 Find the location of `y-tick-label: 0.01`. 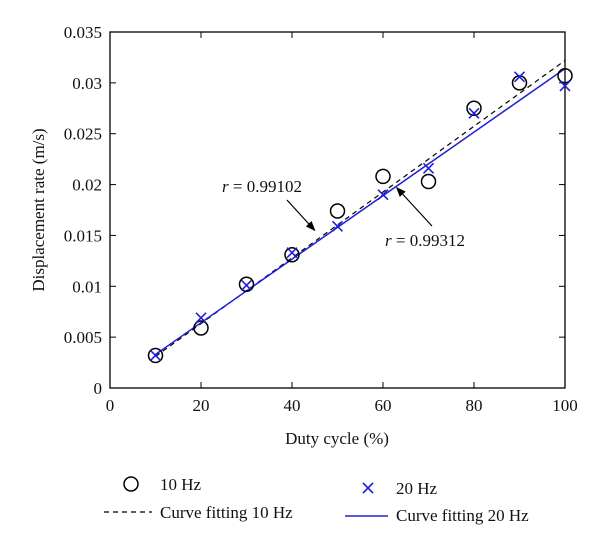

y-tick-label: 0.01 is located at coordinates (87, 286).